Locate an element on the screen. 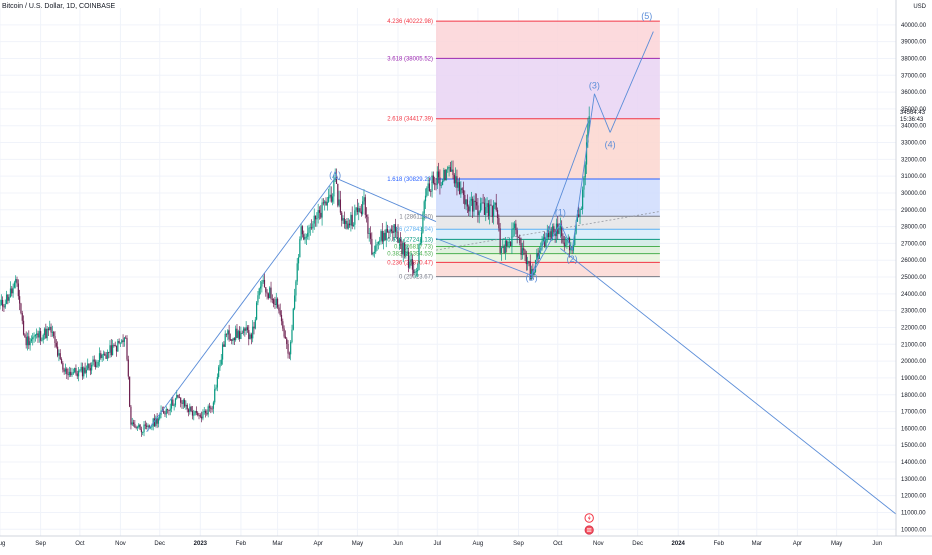 Image resolution: width=932 pixels, height=555 pixels. price-tick-label: 29000.00 is located at coordinates (914, 211).